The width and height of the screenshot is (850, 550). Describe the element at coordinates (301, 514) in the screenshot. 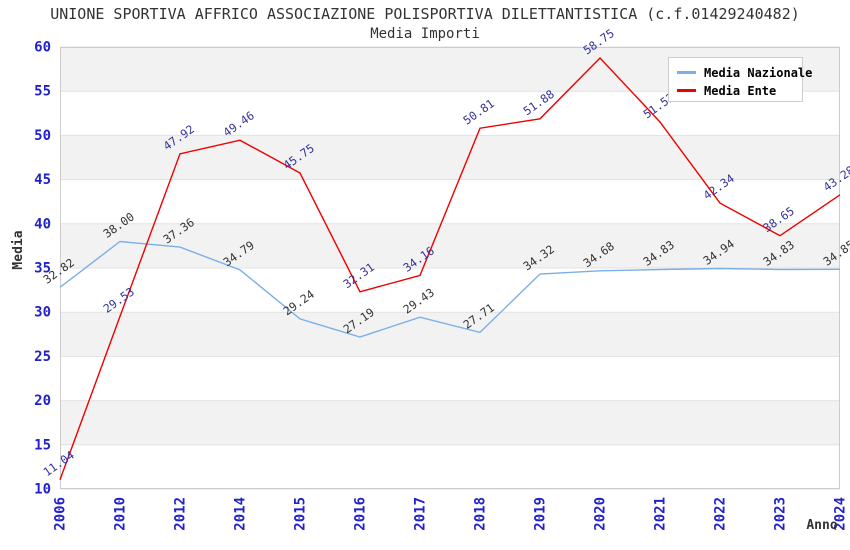

I see `x-tick-label: 2015` at that location.